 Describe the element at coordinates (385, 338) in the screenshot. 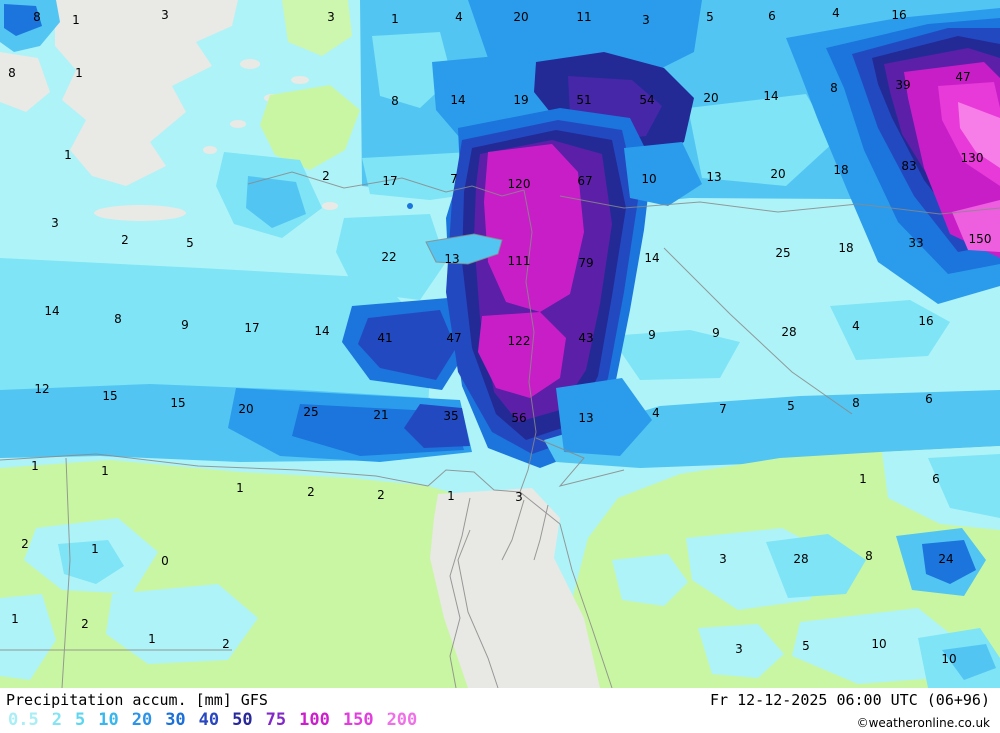

I see `precip-value-label: 41` at that location.